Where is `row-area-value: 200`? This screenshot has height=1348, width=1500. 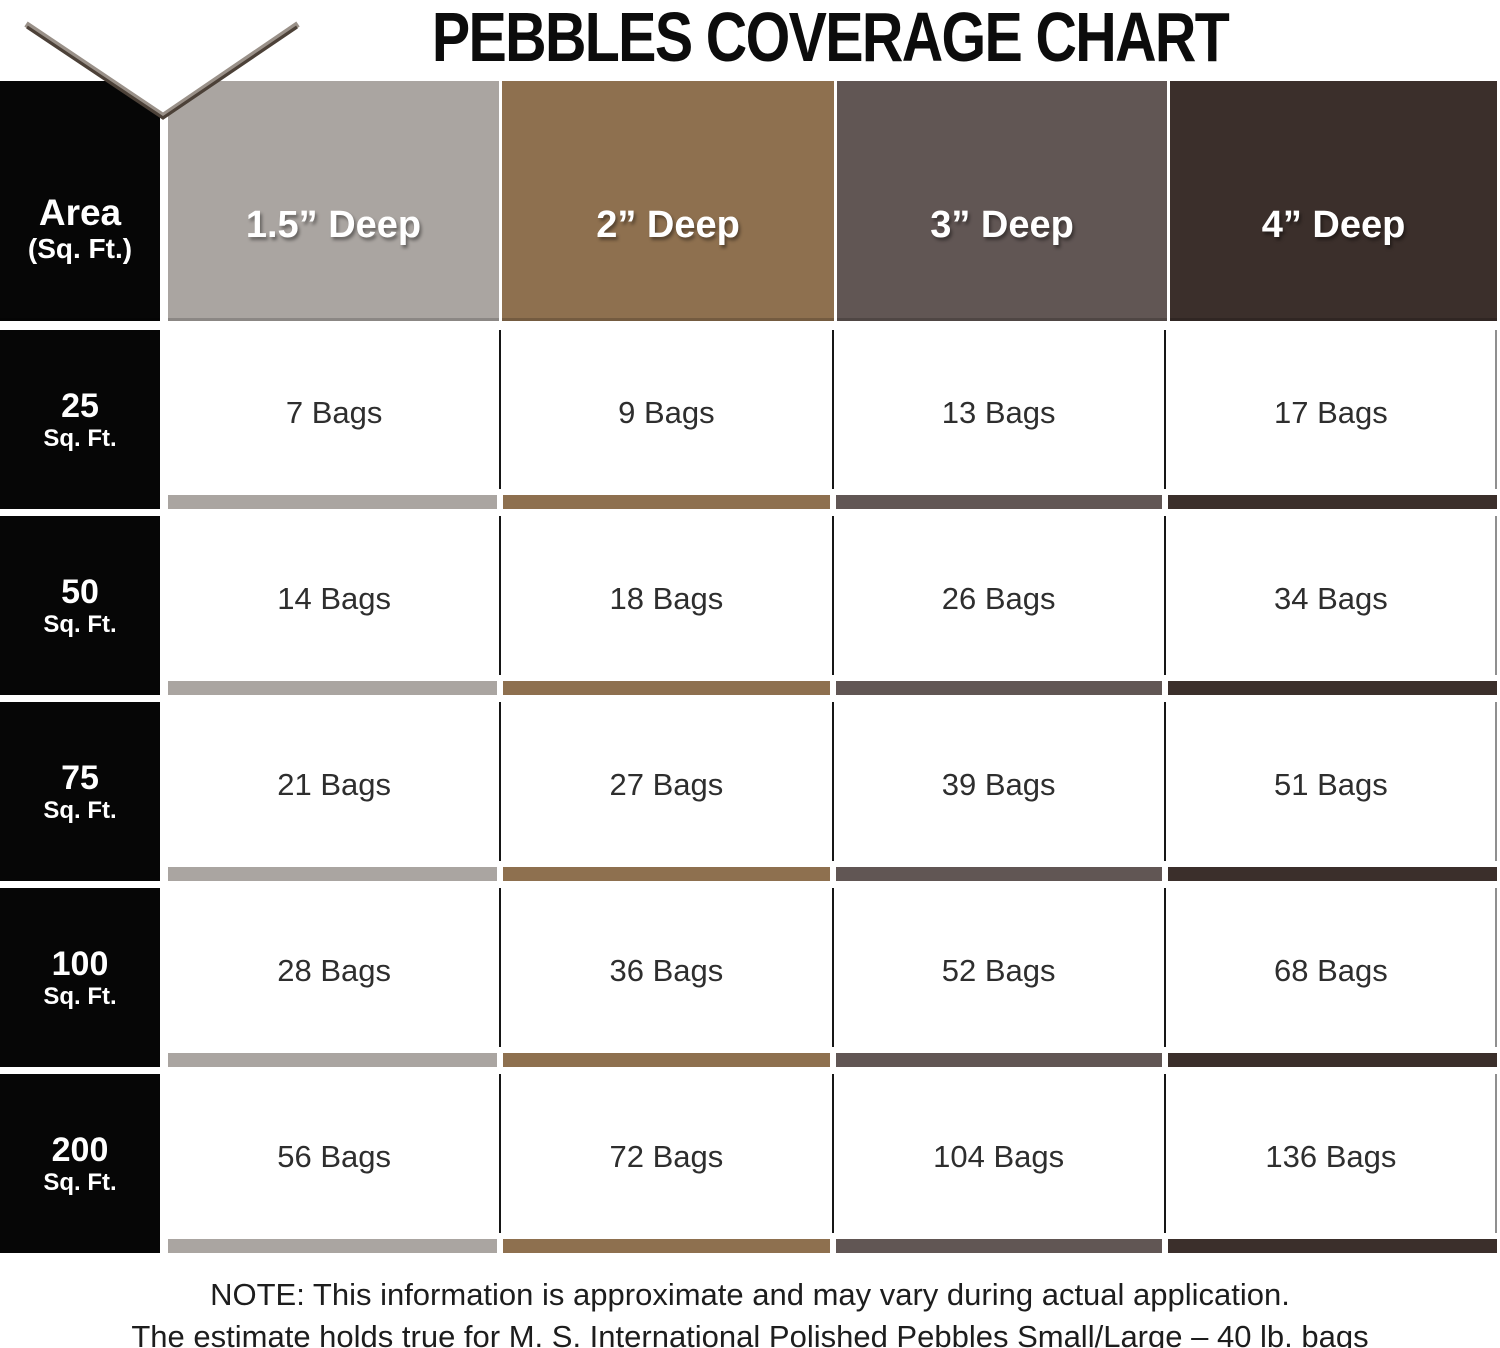 row-area-value: 200 is located at coordinates (80, 1149).